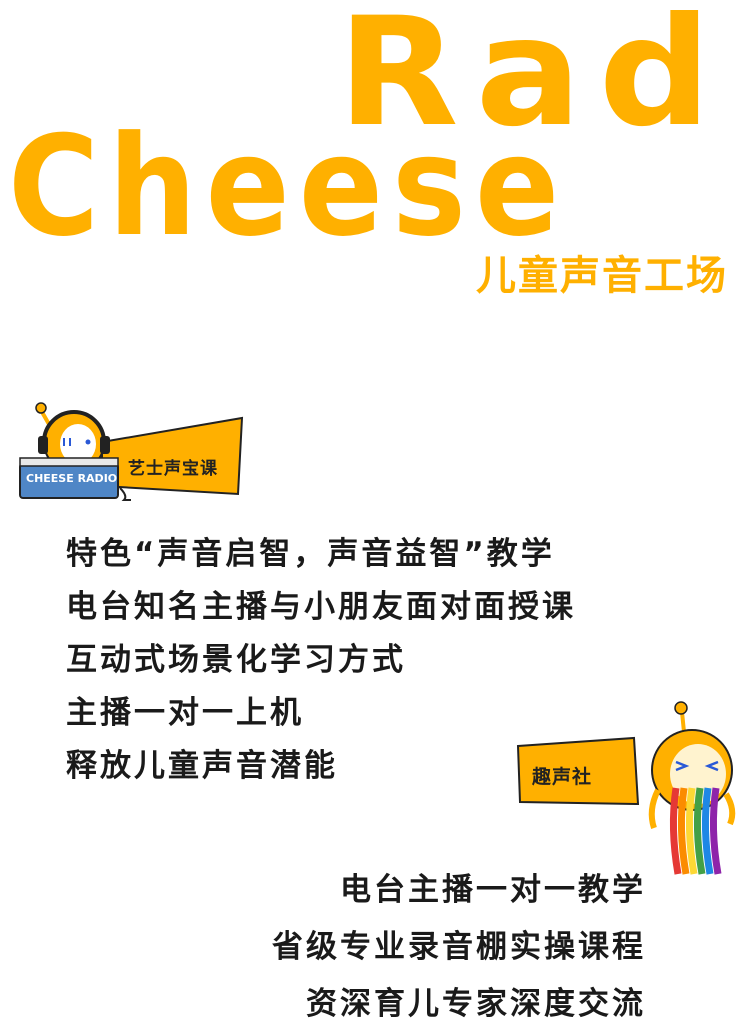  I want to click on club-badge-label: 趣声社, so click(562, 777).